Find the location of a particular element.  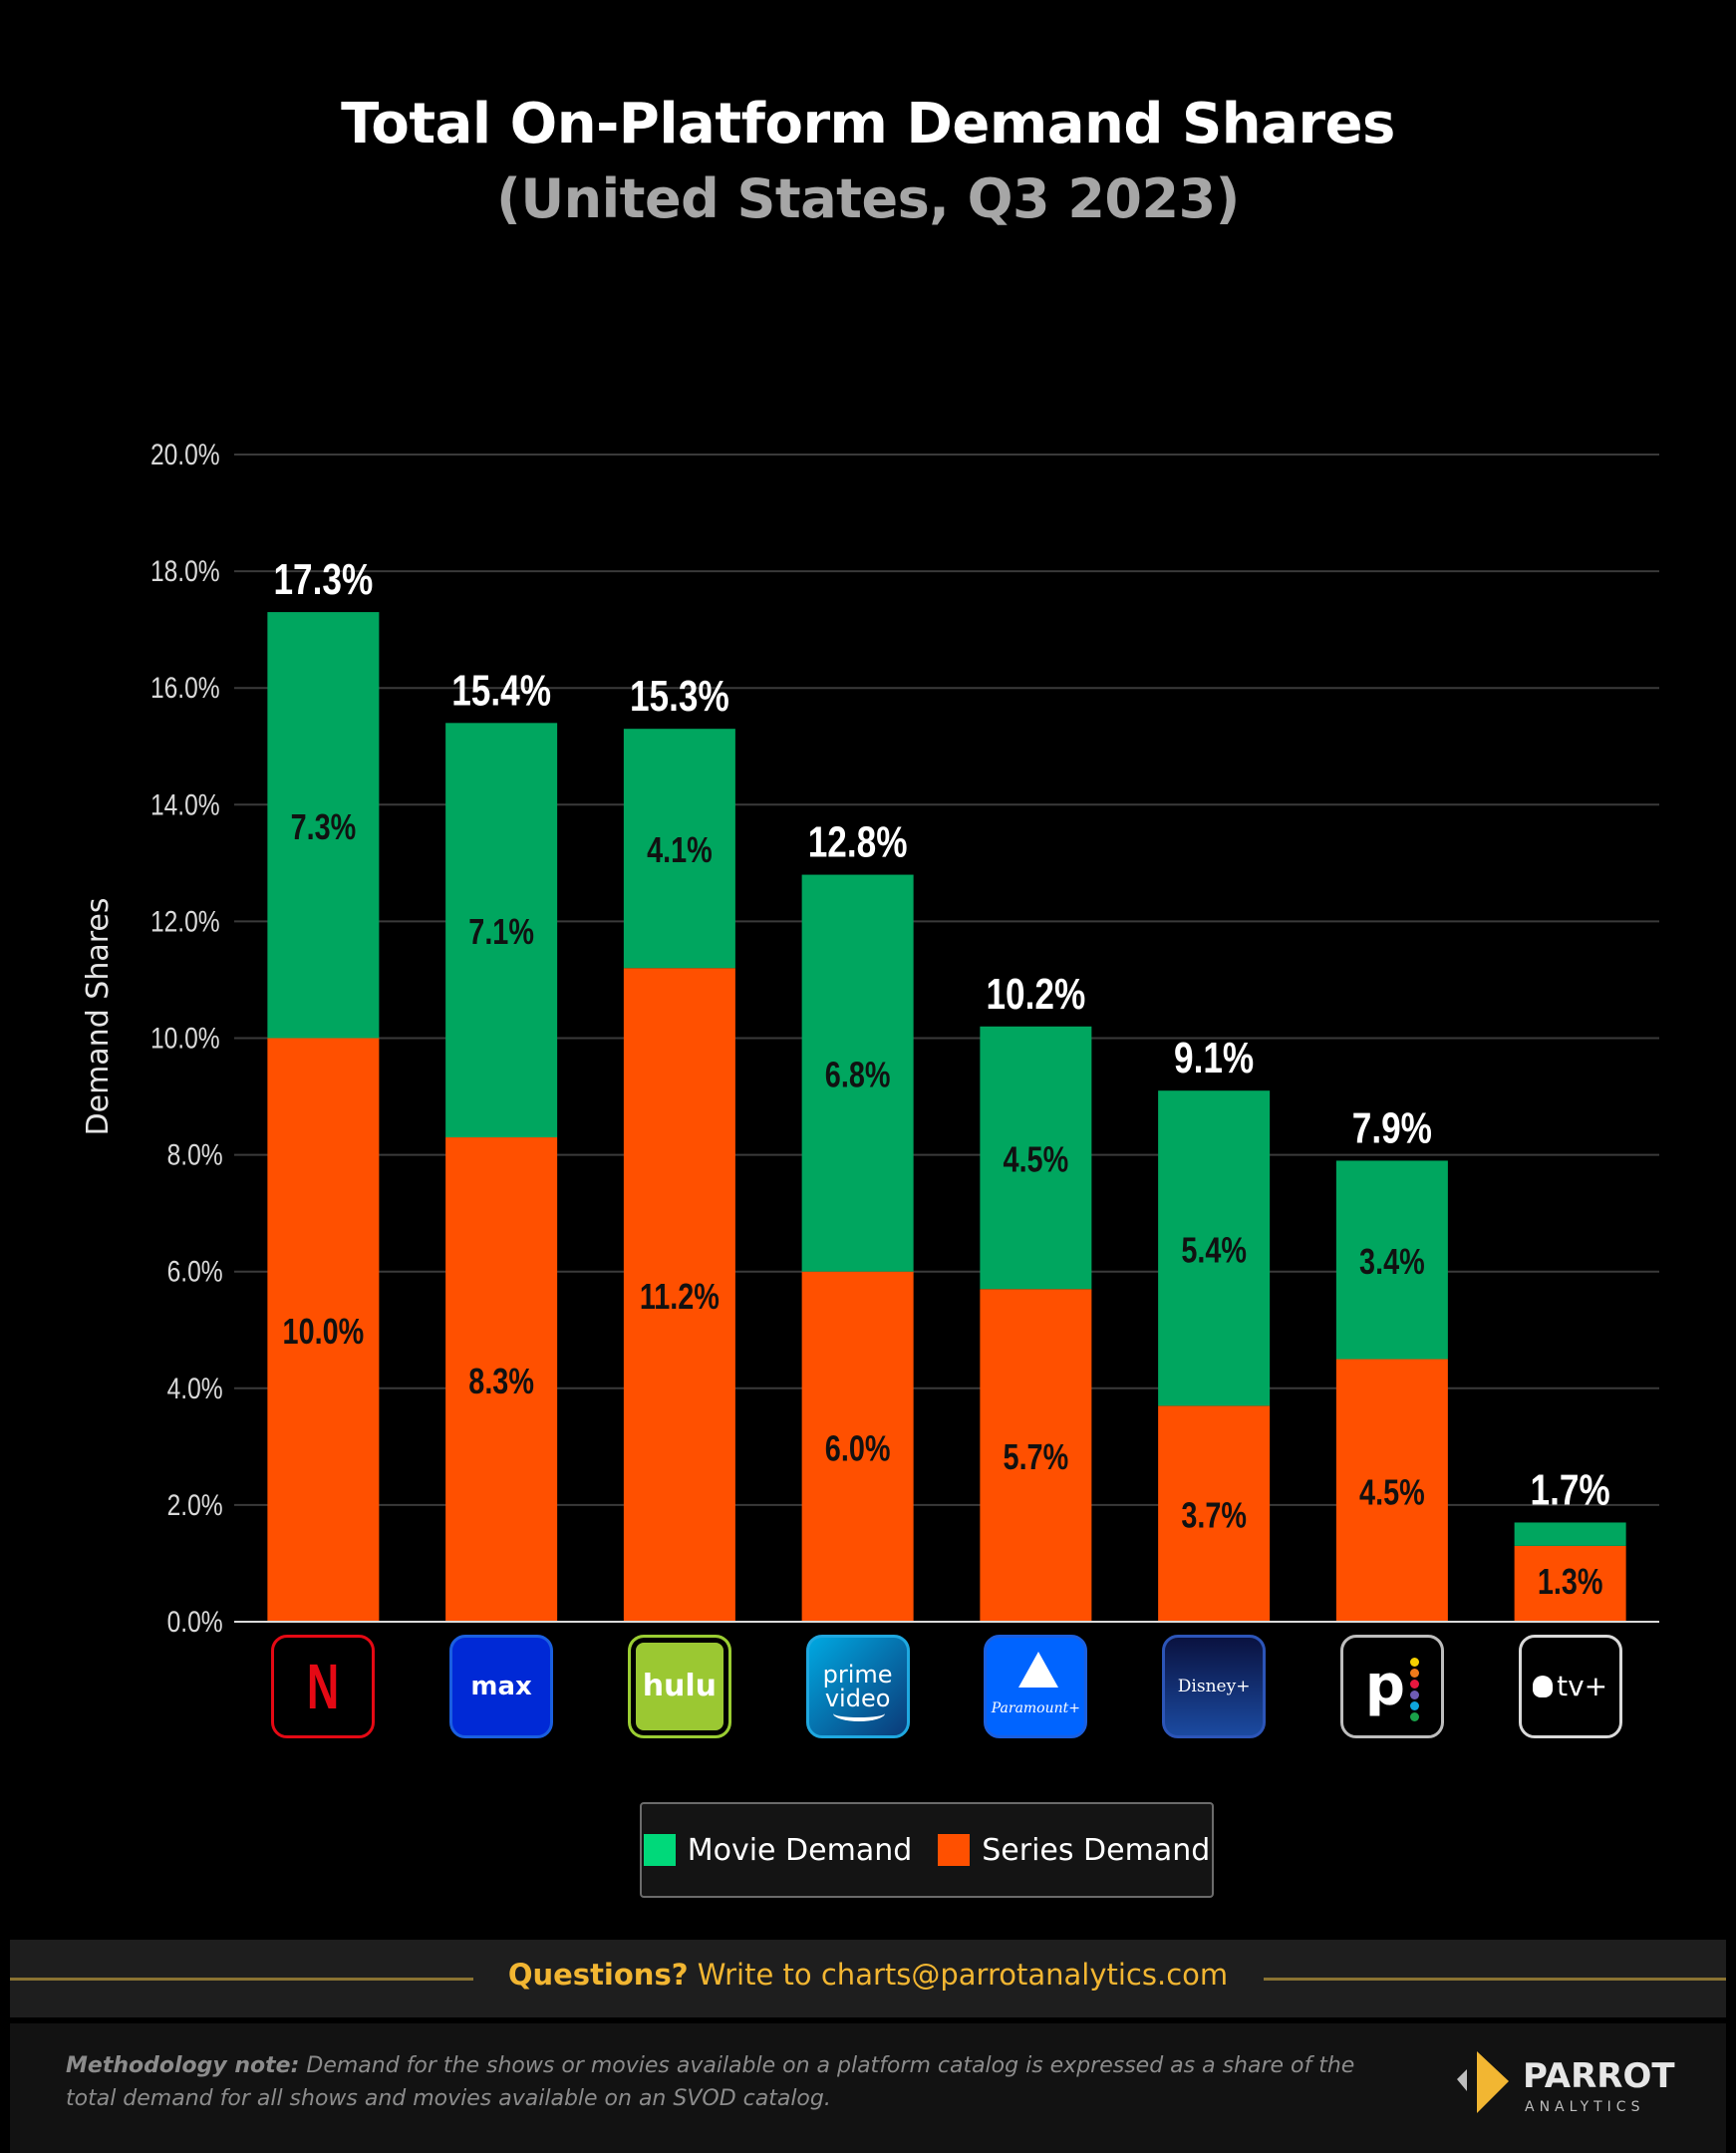

legend-item-series: Series Demand is located at coordinates (1074, 1850).